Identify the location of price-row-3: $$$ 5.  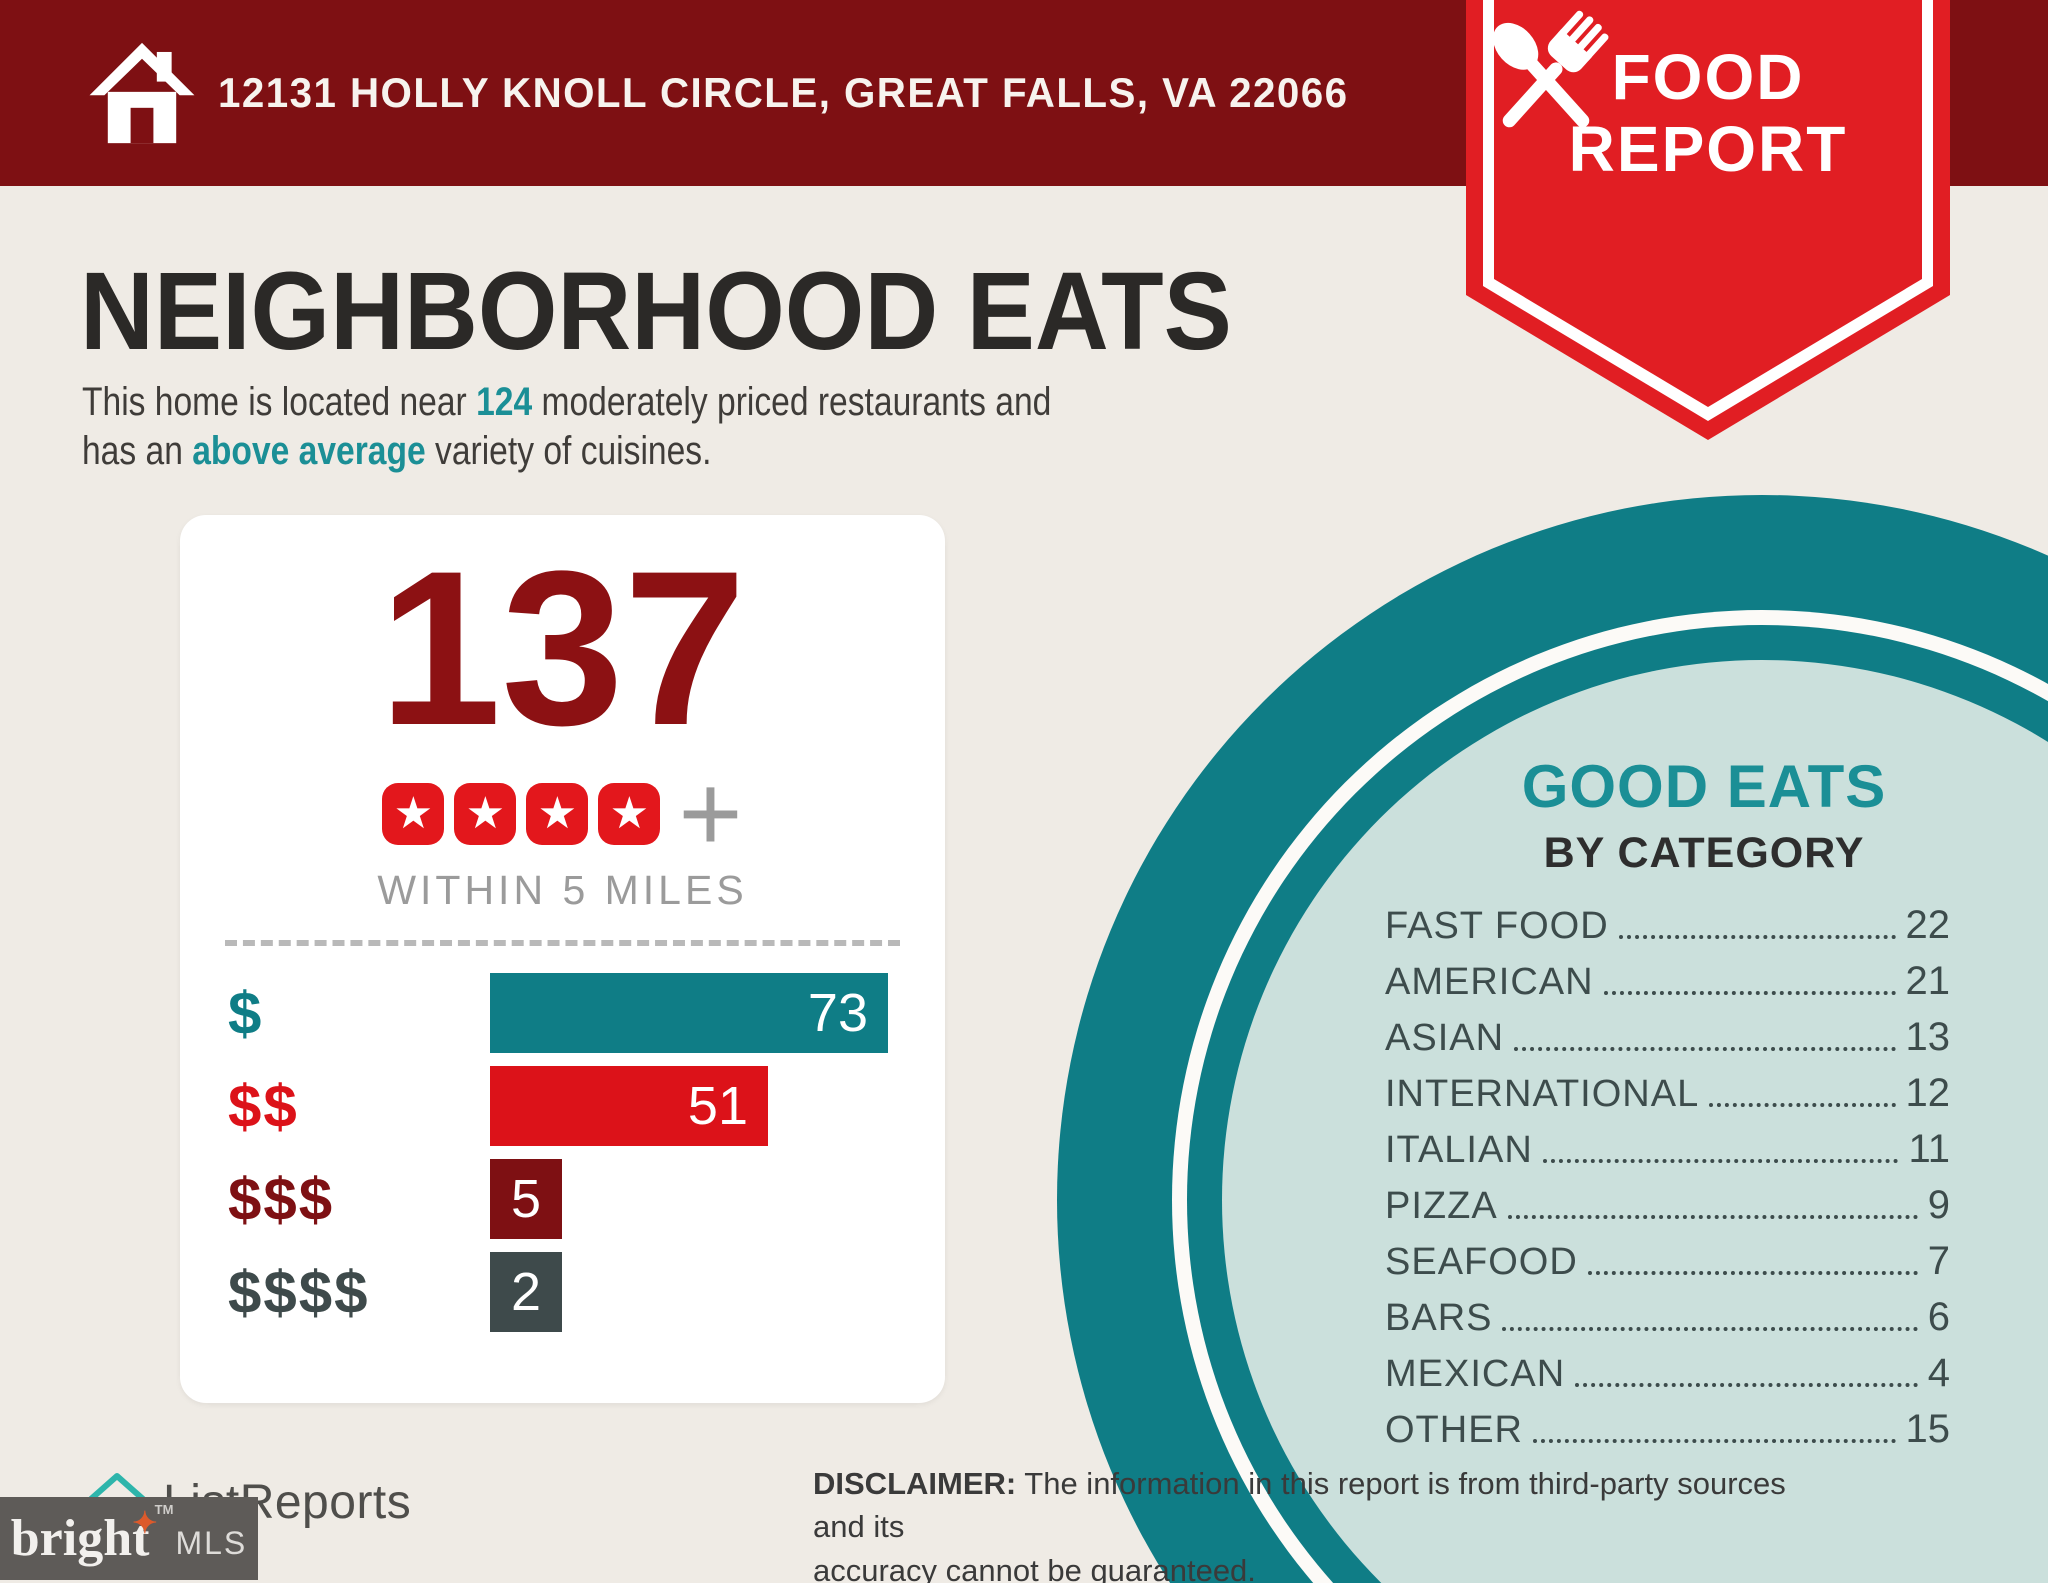
(562, 1199).